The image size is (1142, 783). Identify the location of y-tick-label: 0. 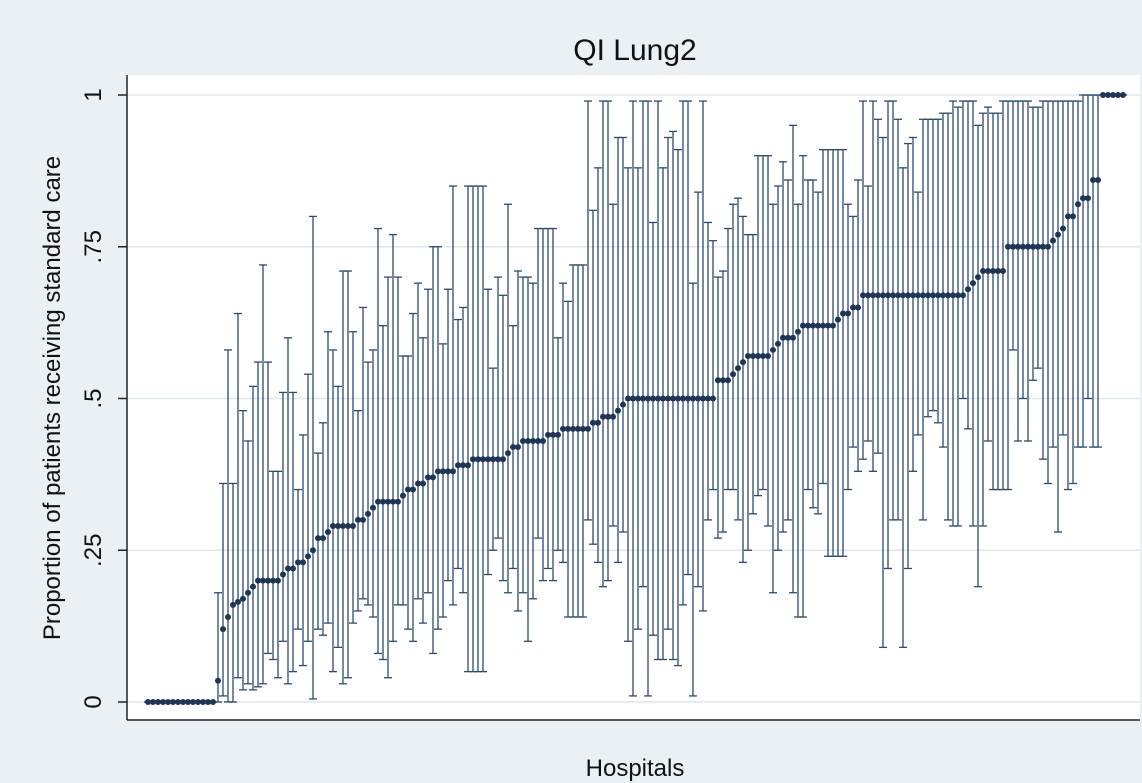
(93, 701).